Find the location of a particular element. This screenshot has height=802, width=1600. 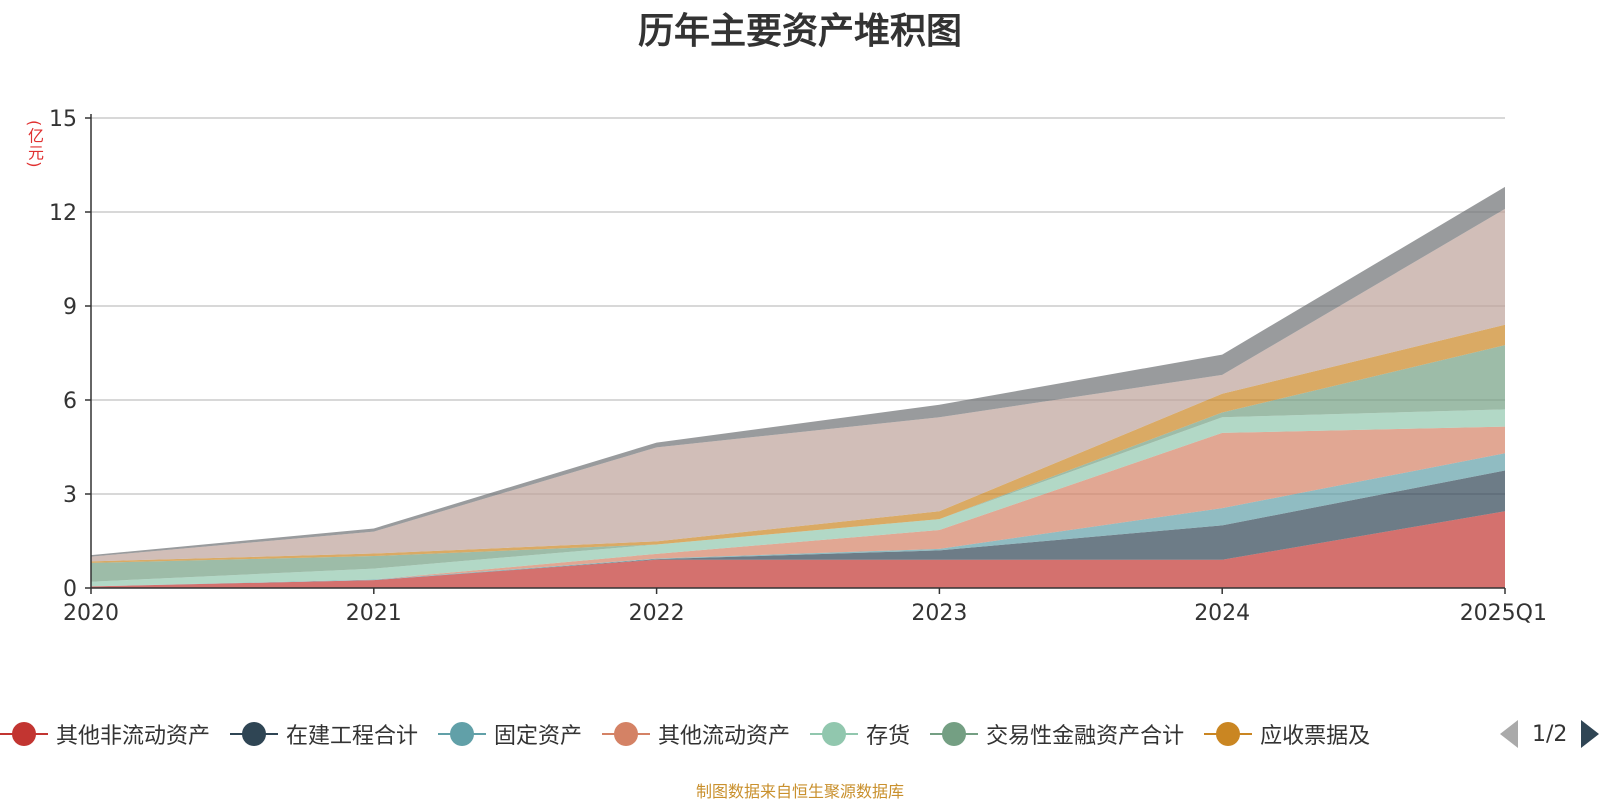

legend-item-5: 交易性金融资产合计 is located at coordinates (1057, 734).